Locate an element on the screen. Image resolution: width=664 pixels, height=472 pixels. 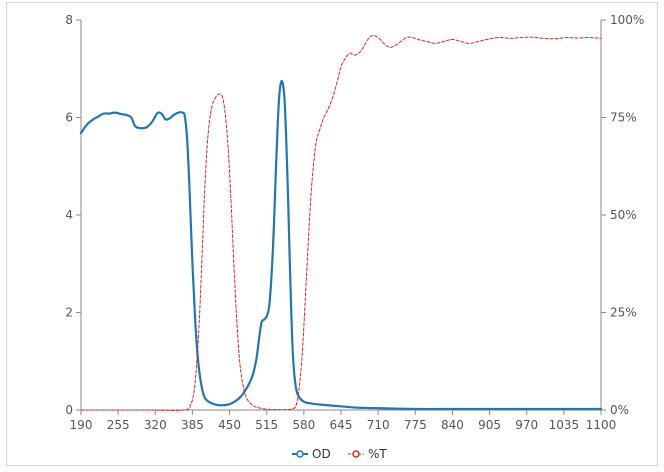
x-tick-label: 515 is located at coordinates (266, 425).